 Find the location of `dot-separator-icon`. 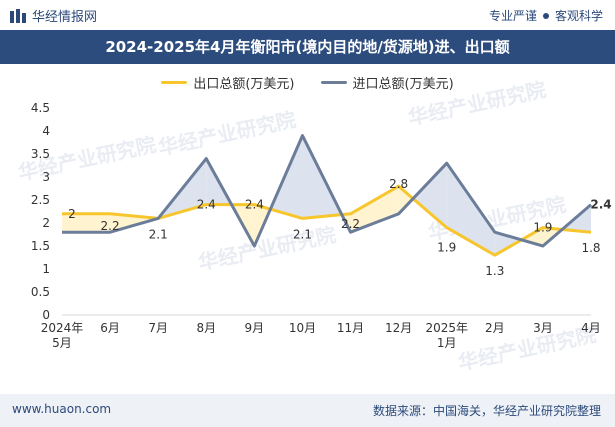

dot-separator-icon is located at coordinates (545, 15).